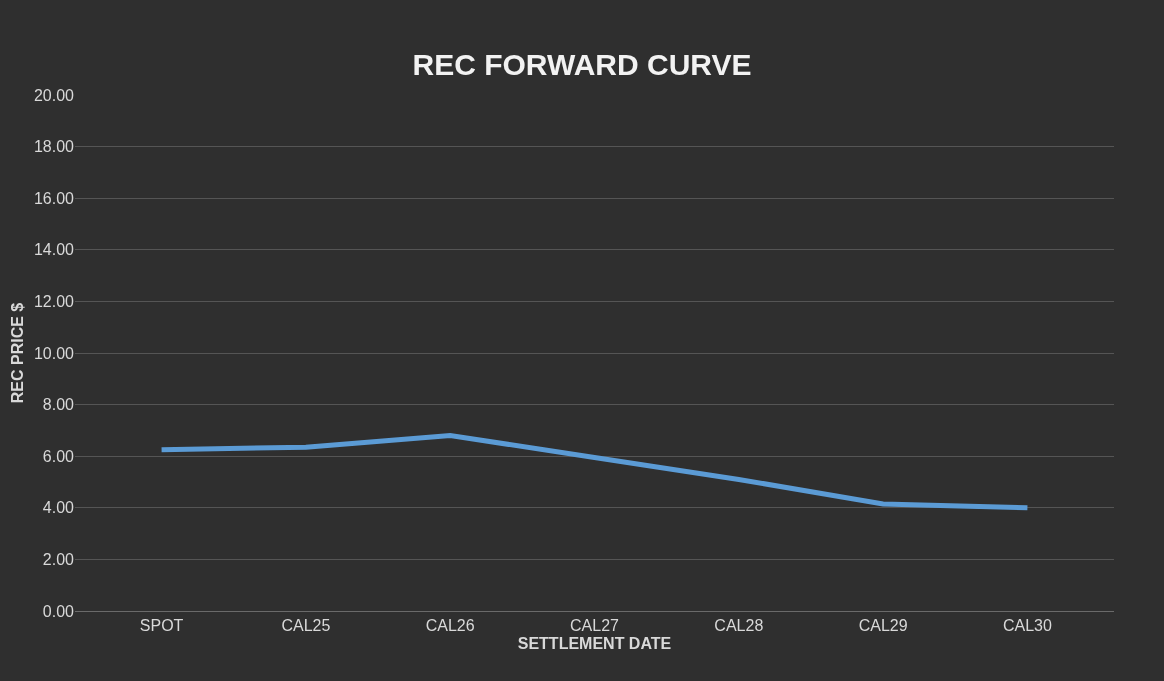 Image resolution: width=1164 pixels, height=681 pixels. What do you see at coordinates (450, 626) in the screenshot?
I see `x-tick-label: CAL26` at bounding box center [450, 626].